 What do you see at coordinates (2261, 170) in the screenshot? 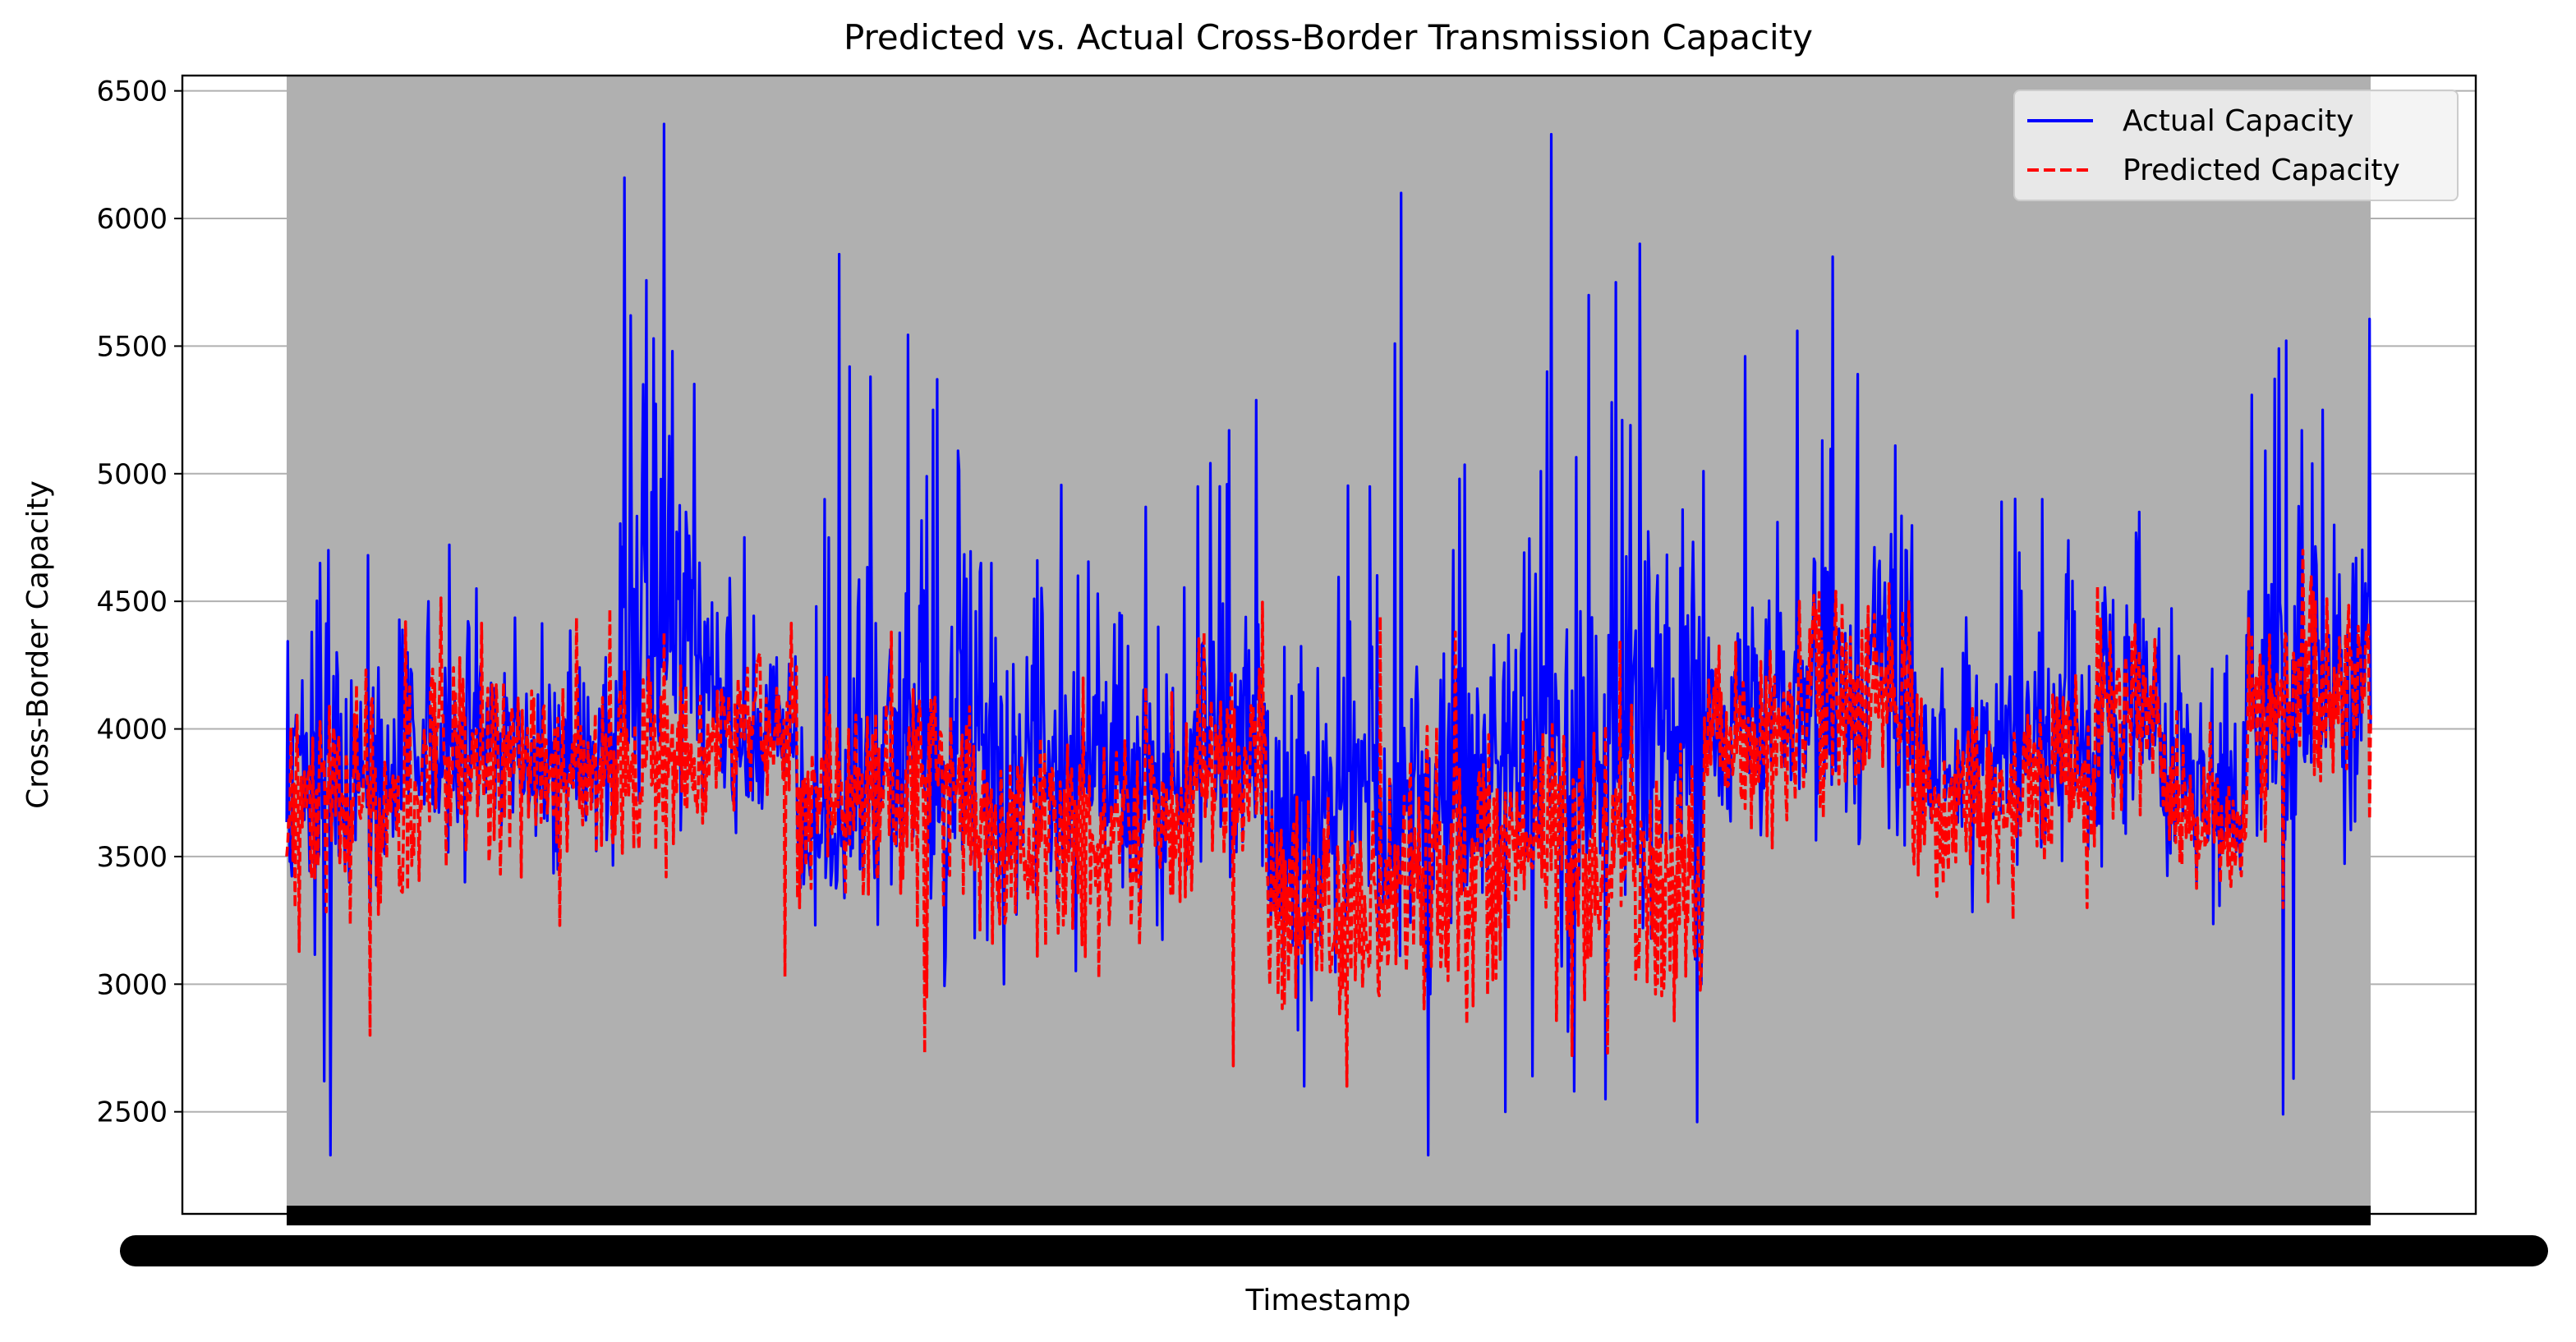
I see `legend-label-predicted: Predicted Capacity` at bounding box center [2261, 170].